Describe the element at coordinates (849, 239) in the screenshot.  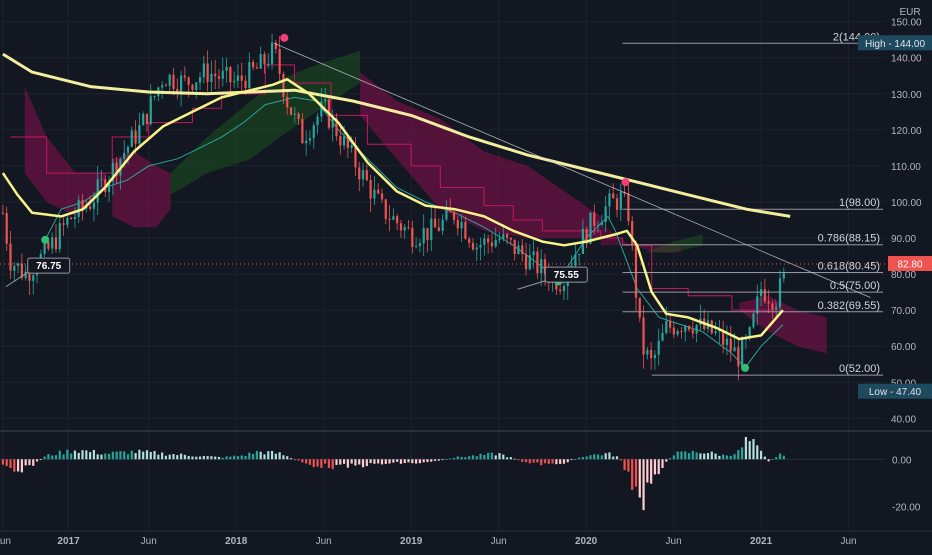
I see `fib-label: 0.786(88.15)` at that location.